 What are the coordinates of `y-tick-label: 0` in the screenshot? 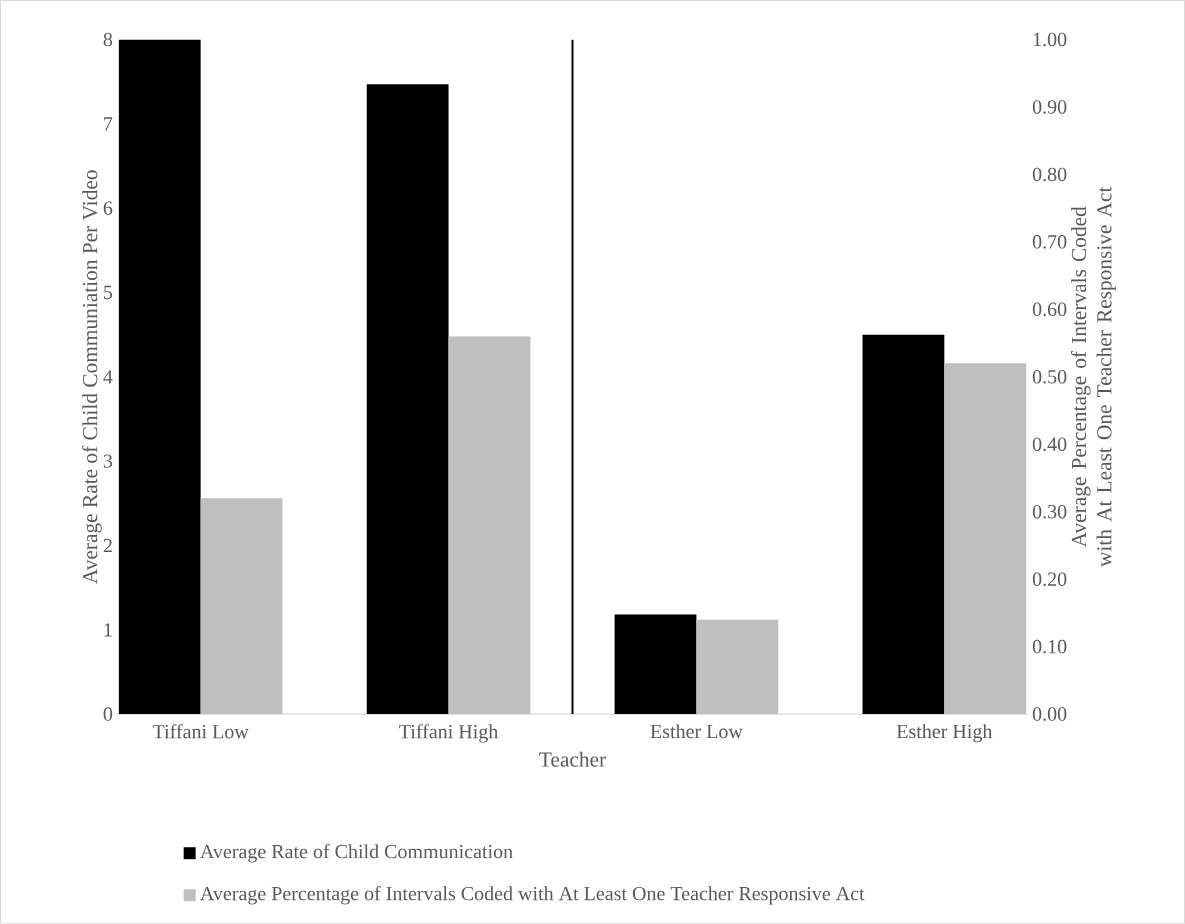 It's located at (108, 714).